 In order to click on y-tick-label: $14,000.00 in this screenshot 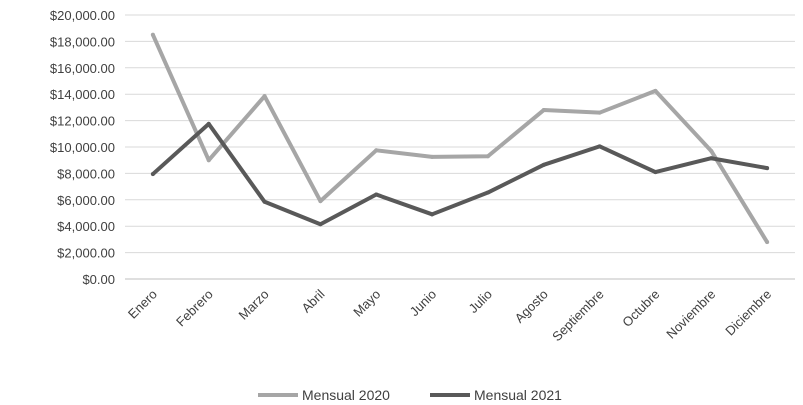, I will do `click(82, 94)`.